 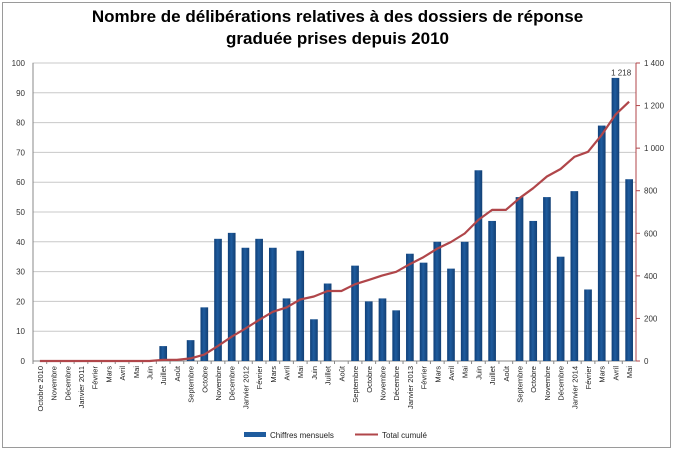 What do you see at coordinates (20, 331) in the screenshot?
I see `y-left-tick-label: 10` at bounding box center [20, 331].